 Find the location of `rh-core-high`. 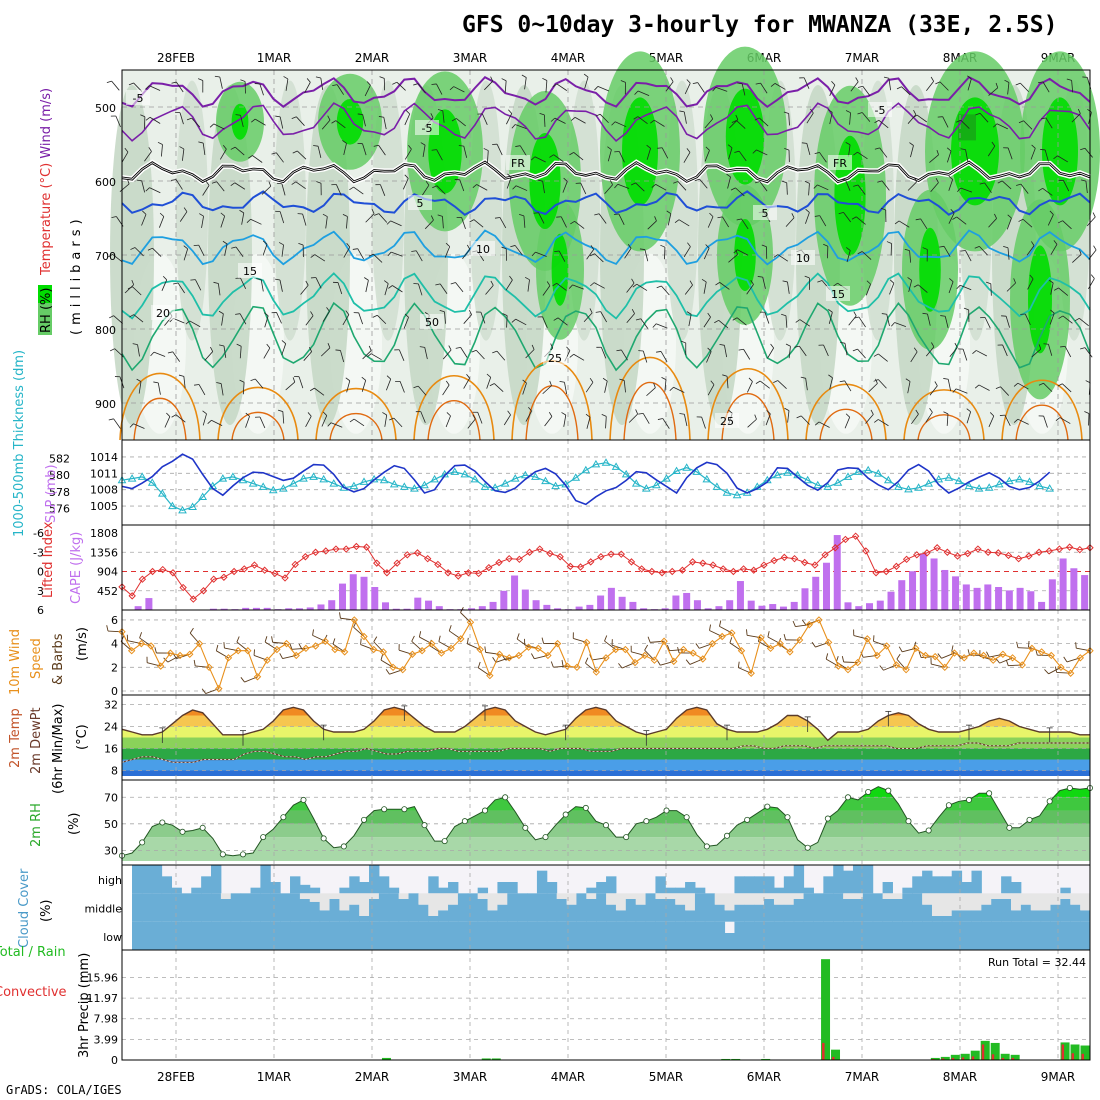

rh-core-high is located at coordinates (975, 151).